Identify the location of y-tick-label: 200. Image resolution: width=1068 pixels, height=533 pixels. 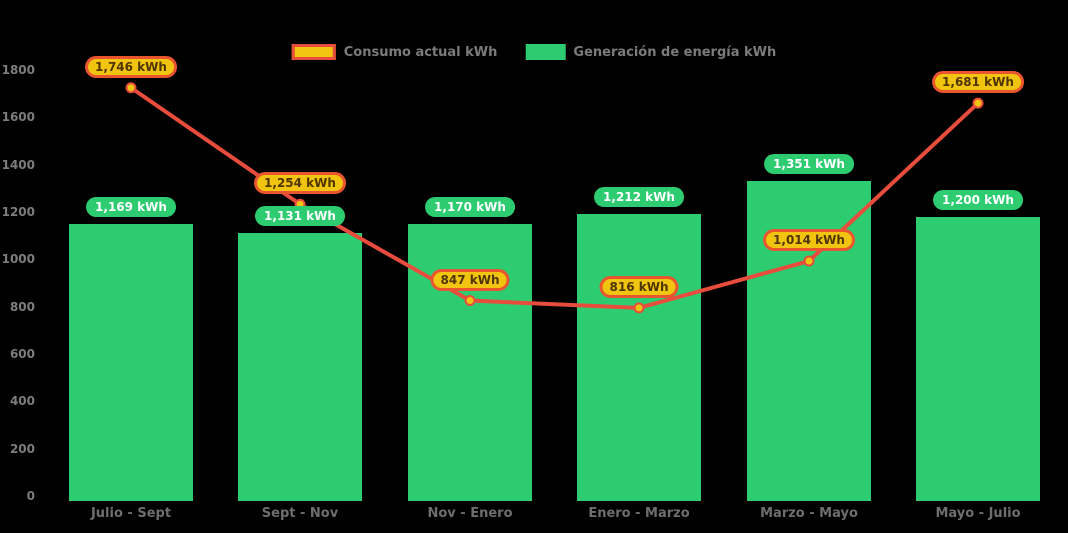
(22, 448).